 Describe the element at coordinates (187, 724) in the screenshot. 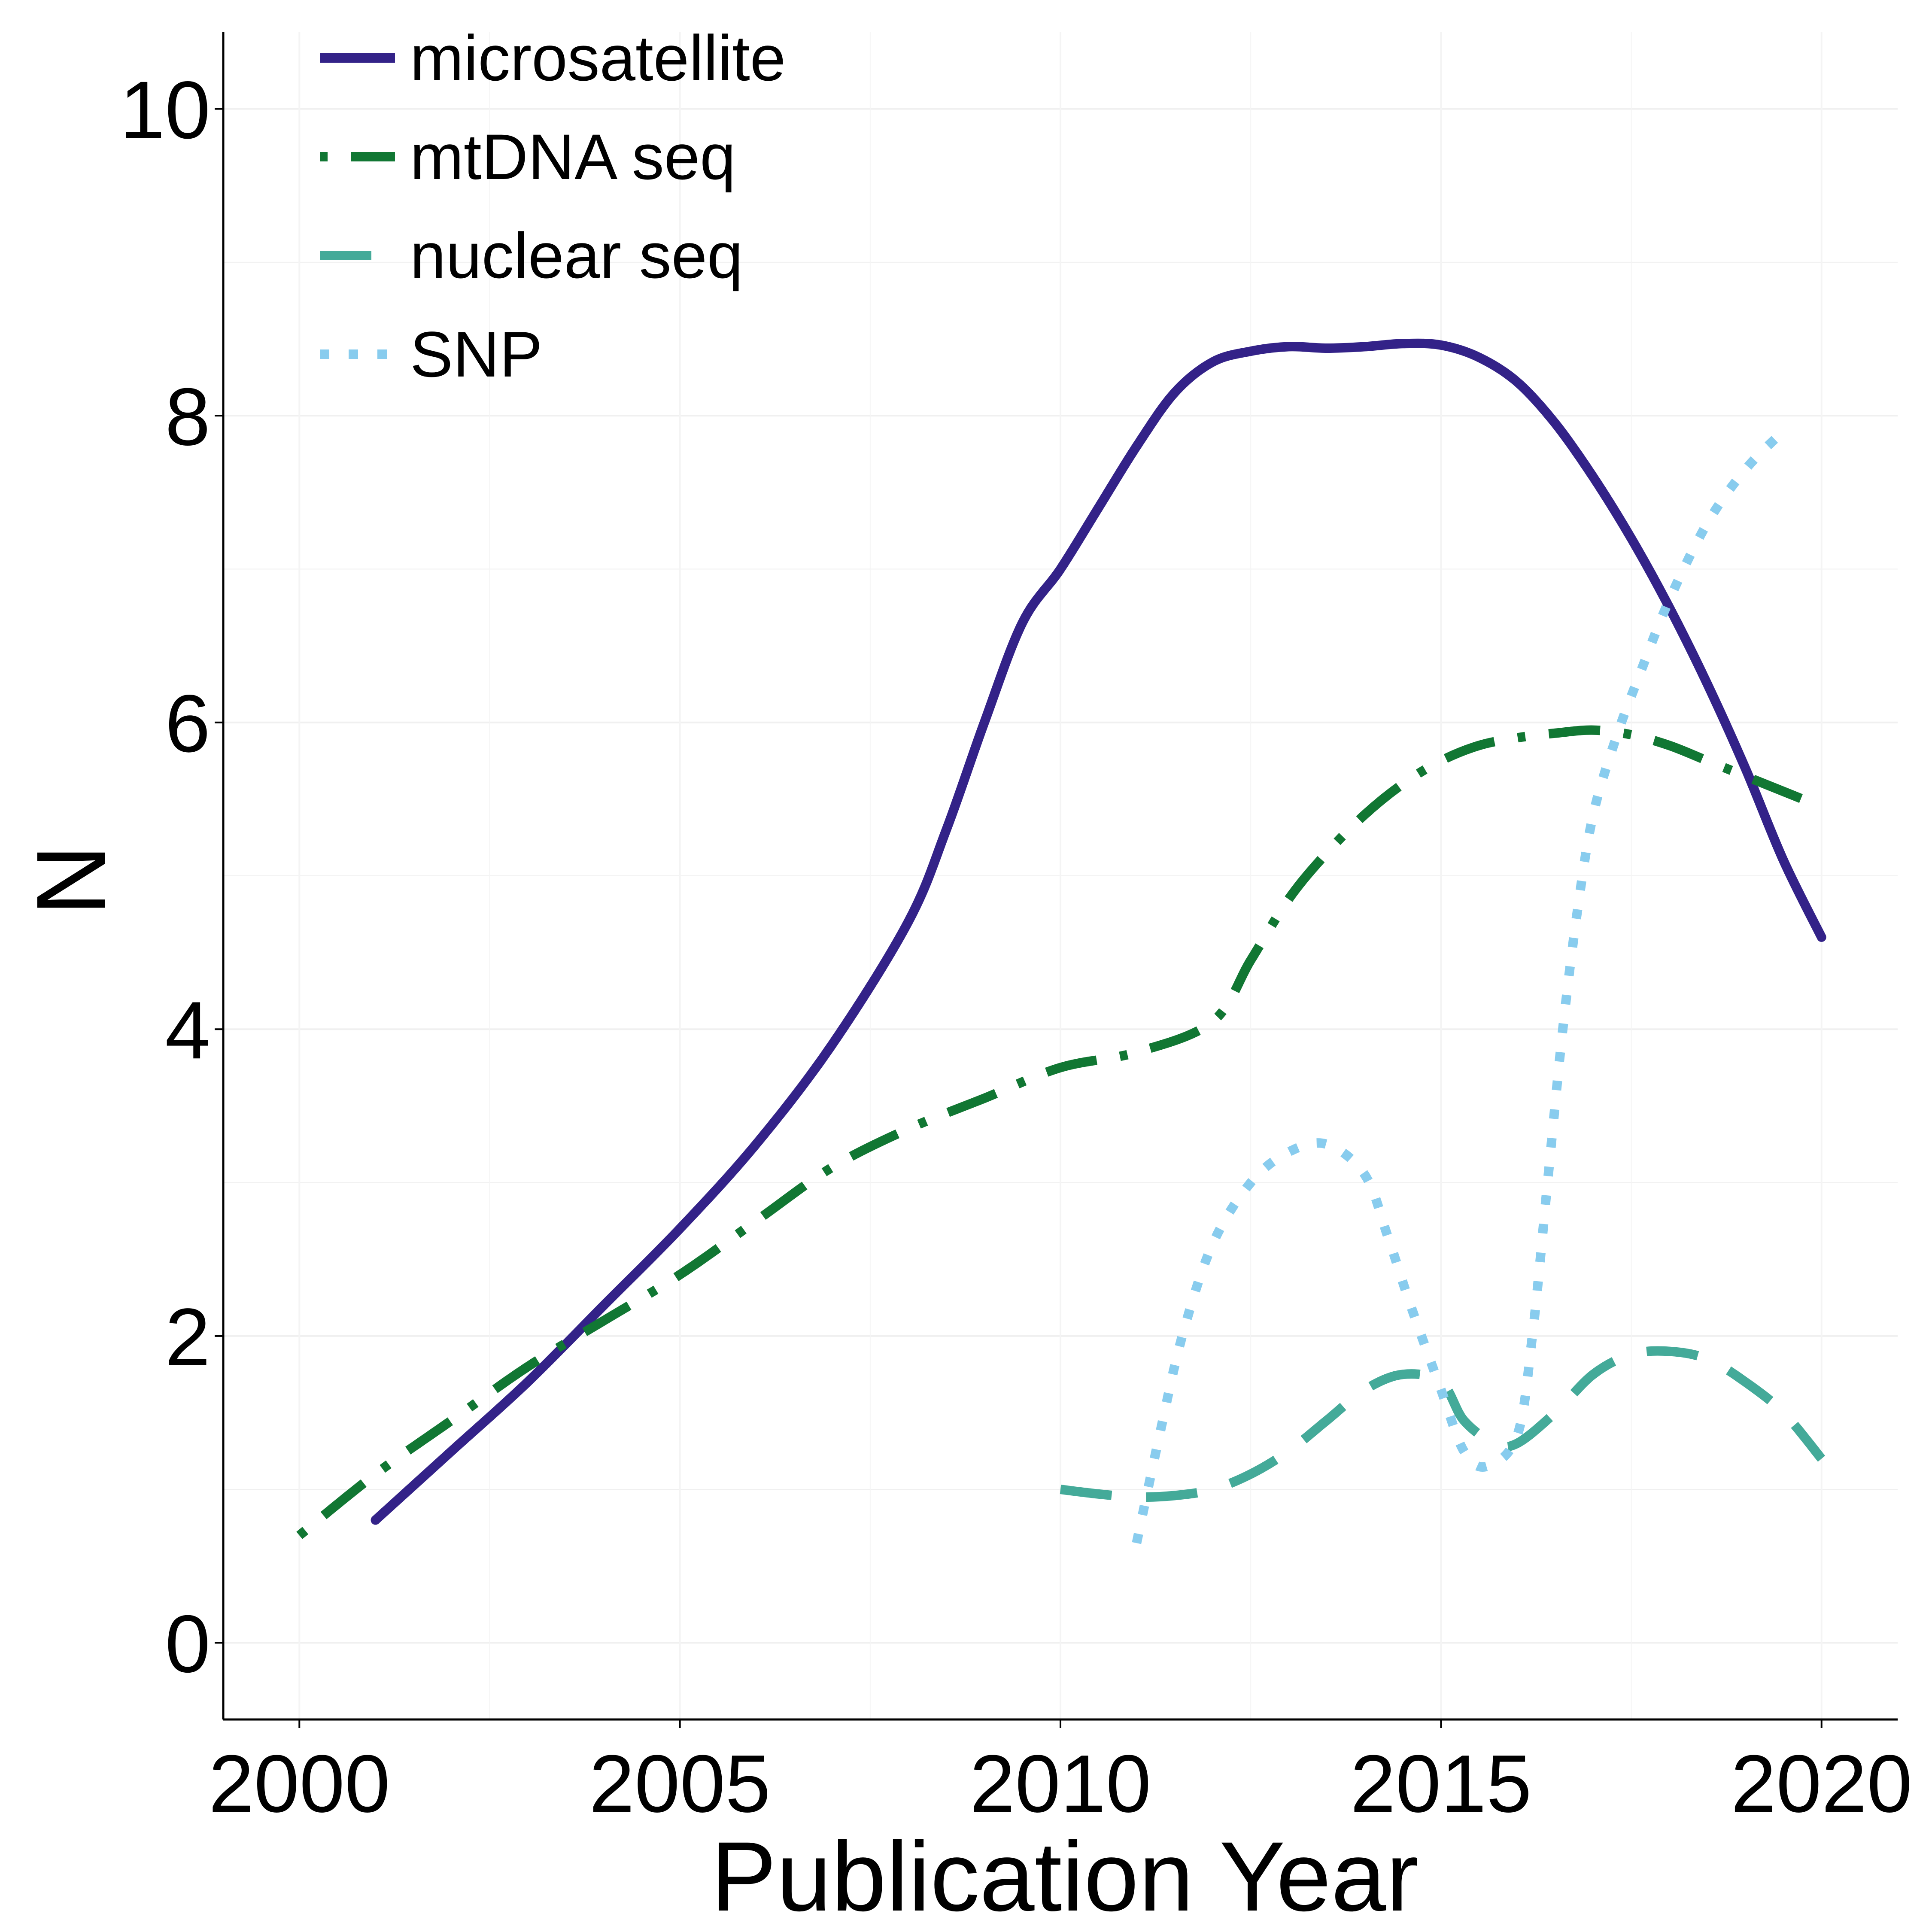

I see `y-tick-label: 6` at that location.